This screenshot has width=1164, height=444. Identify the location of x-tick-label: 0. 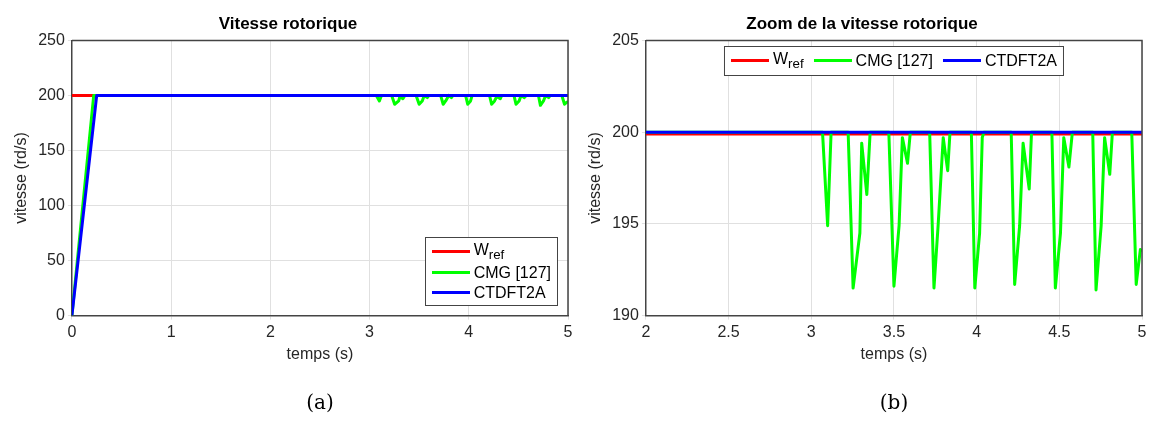
(72, 331).